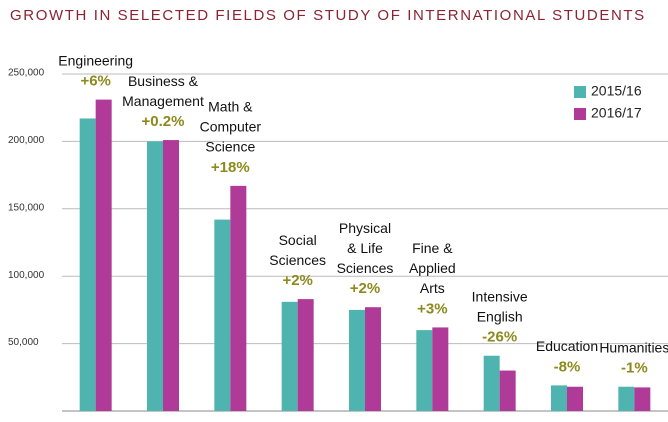 The image size is (668, 422). What do you see at coordinates (432, 288) in the screenshot?
I see `category-label: Arts` at bounding box center [432, 288].